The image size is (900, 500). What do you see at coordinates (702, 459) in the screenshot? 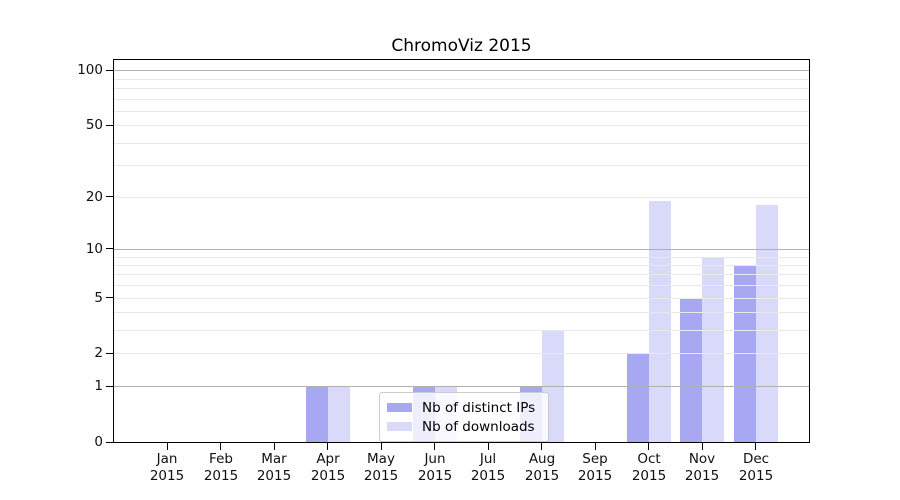
I see `x-tick-month: Nov` at bounding box center [702, 459].